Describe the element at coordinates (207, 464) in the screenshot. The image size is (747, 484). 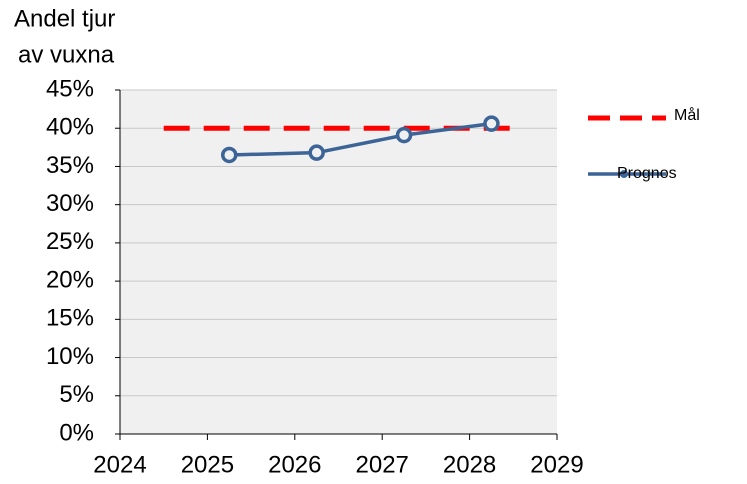
I see `x-tick-label: 2025` at that location.